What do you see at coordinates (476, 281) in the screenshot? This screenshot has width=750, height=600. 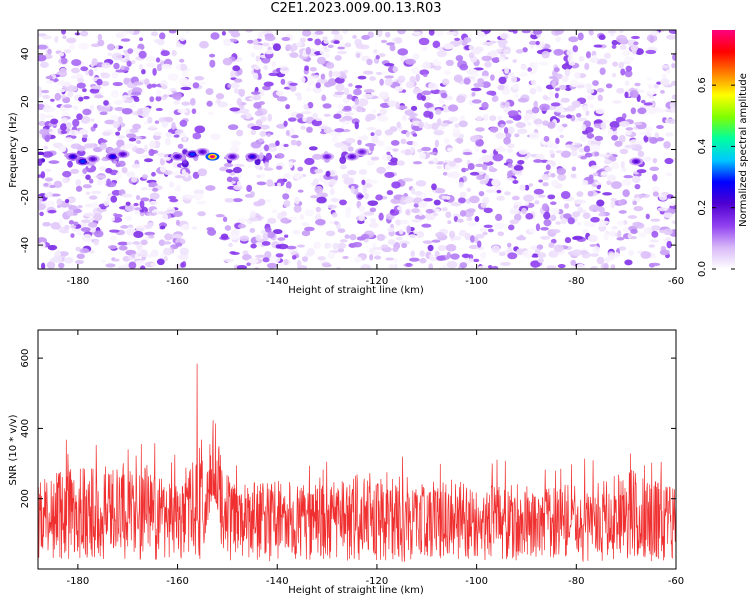 I see `x-tick-label: -100` at bounding box center [476, 281].